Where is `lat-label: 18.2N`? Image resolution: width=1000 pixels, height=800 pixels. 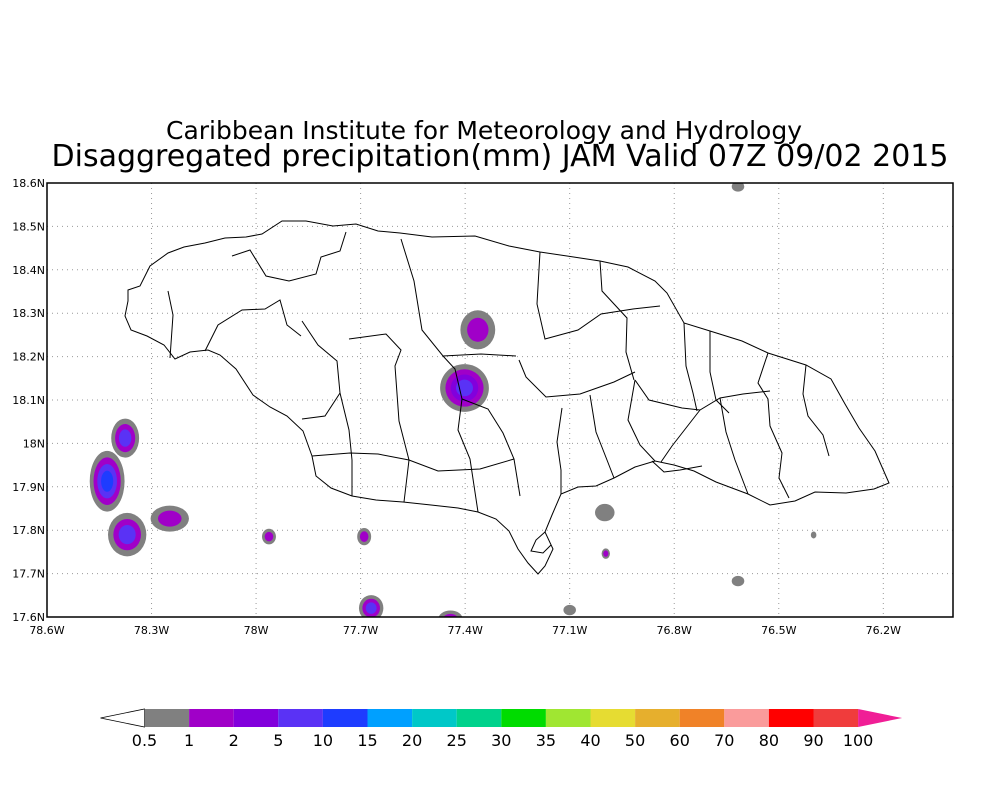
lat-label: 18.2N is located at coordinates (28, 357).